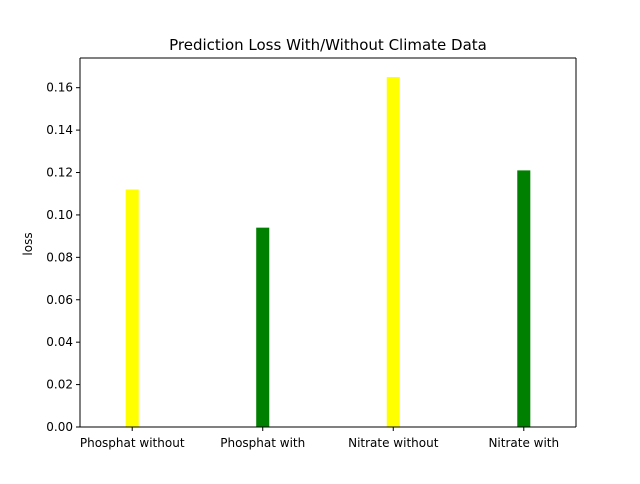 This screenshot has width=640, height=484. Describe the element at coordinates (59, 130) in the screenshot. I see `y-tick-label-7: 0.14` at that location.